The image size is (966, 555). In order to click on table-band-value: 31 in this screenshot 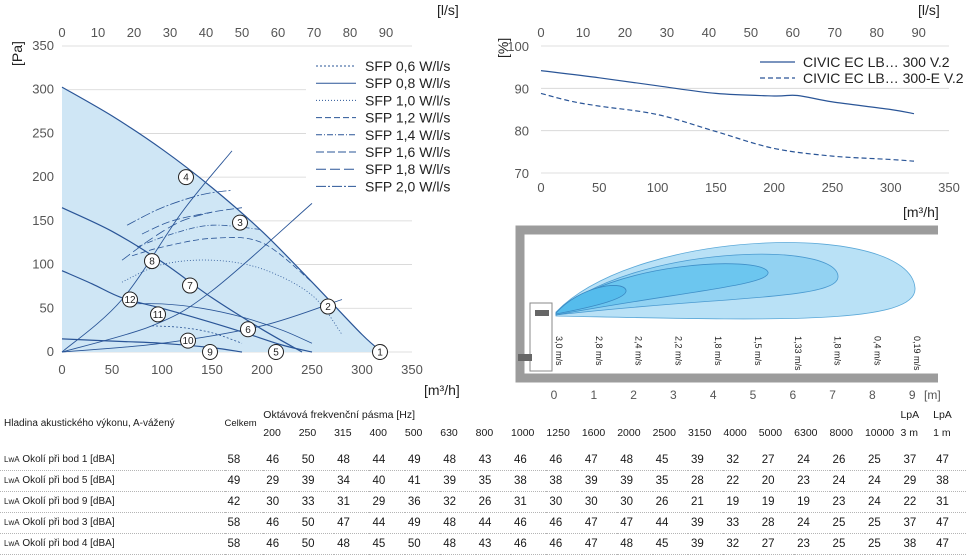, I will do `click(529, 502)`.